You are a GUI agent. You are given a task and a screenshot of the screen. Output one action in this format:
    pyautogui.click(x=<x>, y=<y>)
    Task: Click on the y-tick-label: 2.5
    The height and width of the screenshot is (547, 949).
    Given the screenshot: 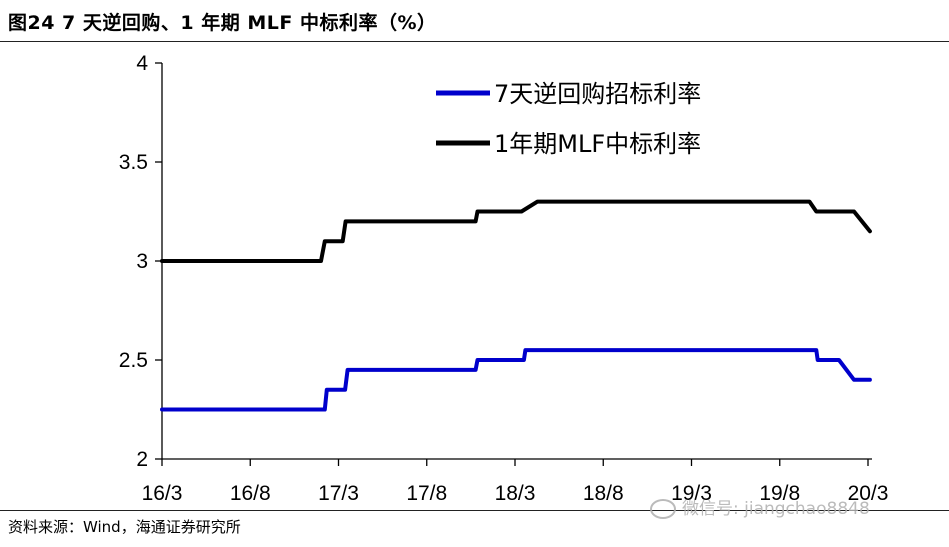 What is the action you would take?
    pyautogui.click(x=133, y=360)
    